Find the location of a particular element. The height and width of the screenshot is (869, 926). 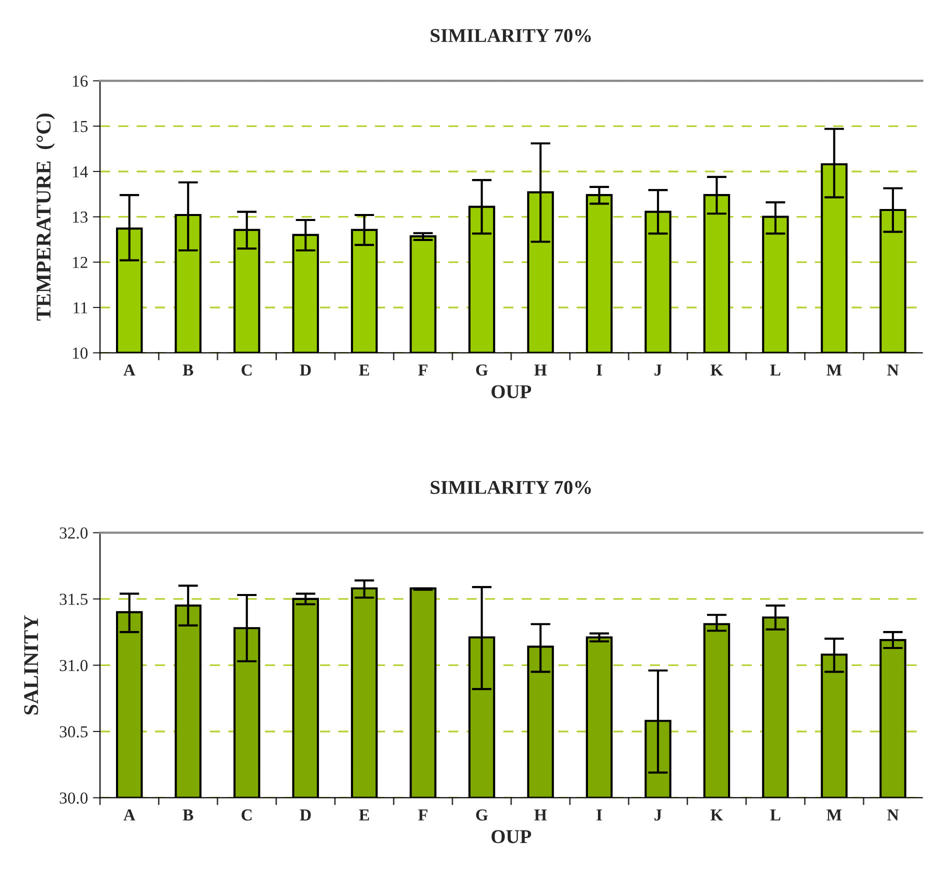

y-tick-label: 15 is located at coordinates (80, 126).